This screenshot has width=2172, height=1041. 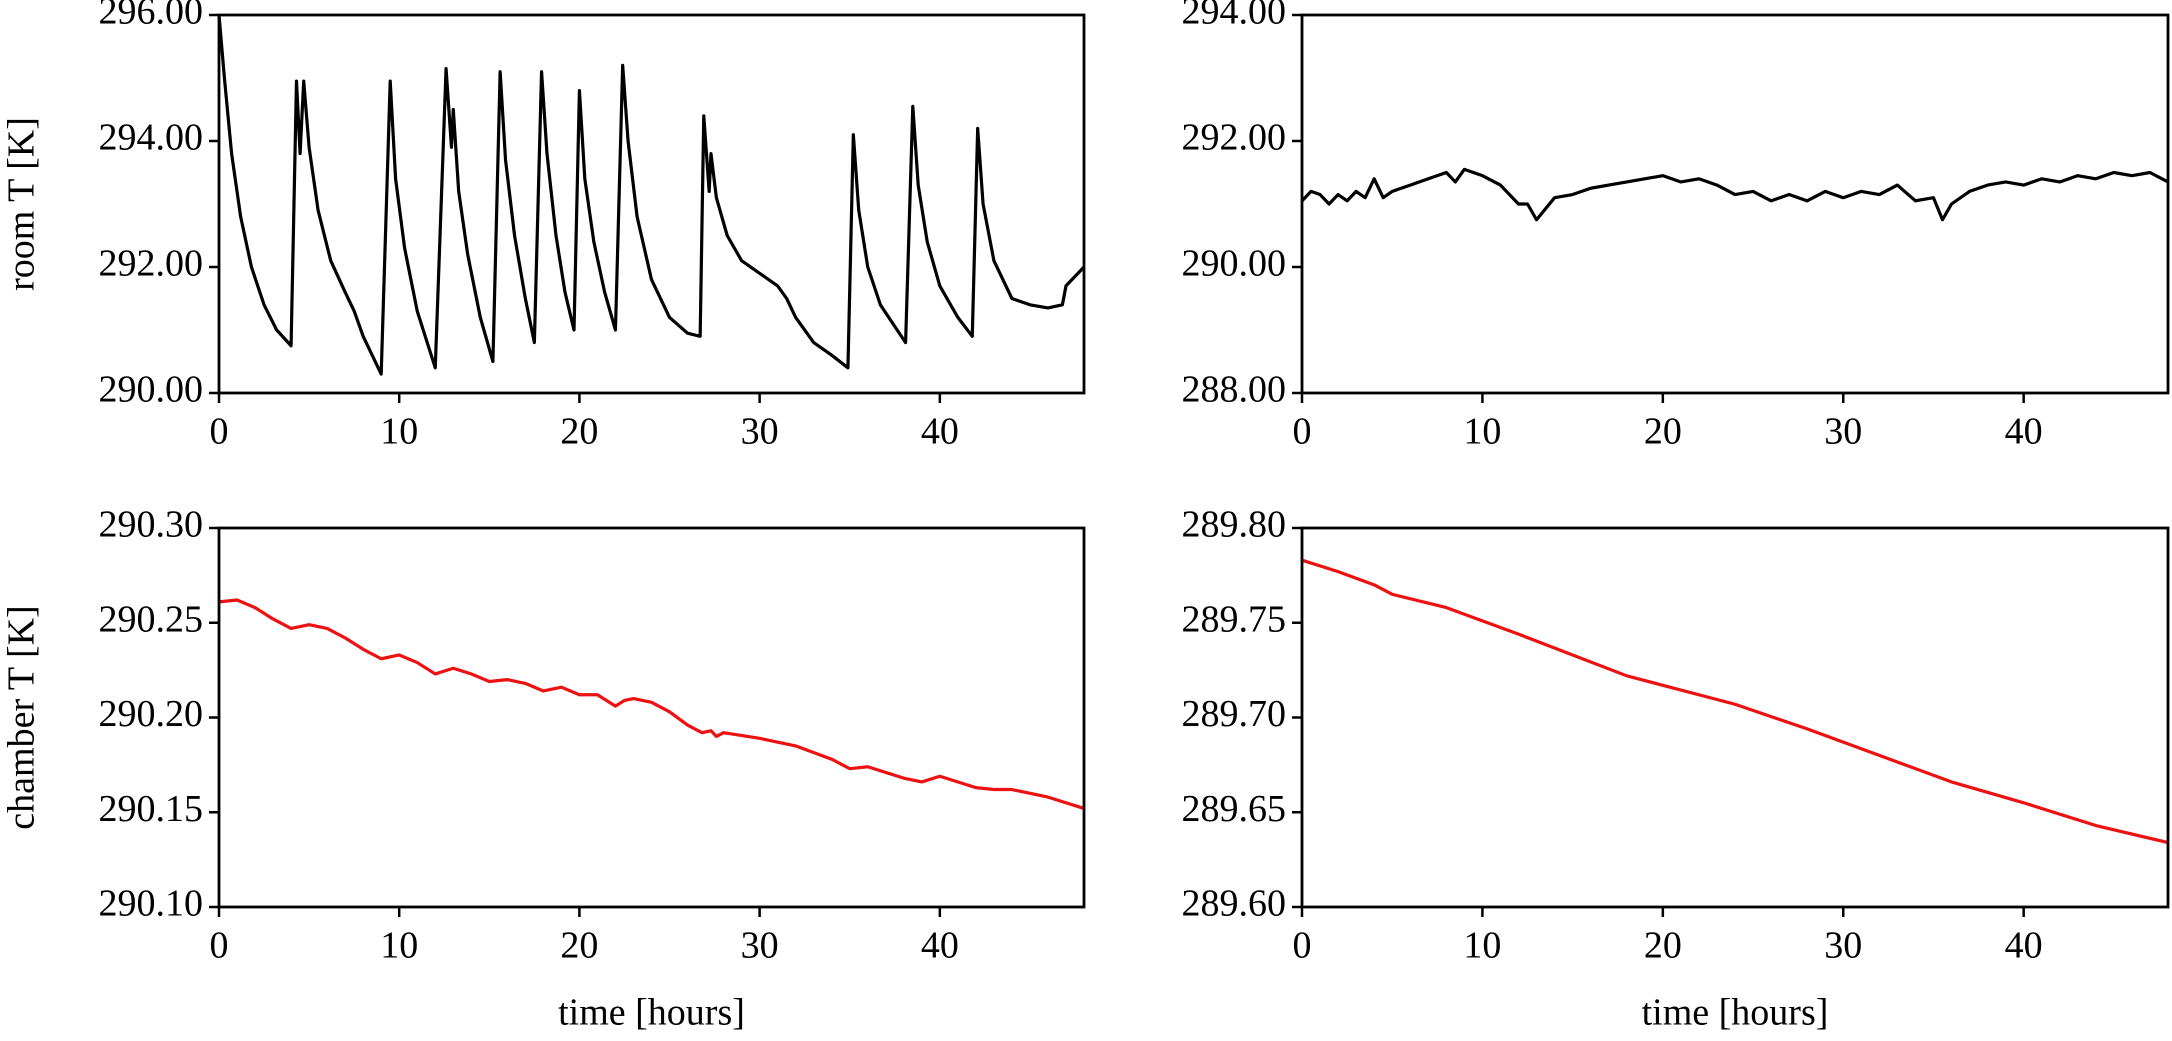 I want to click on y-tick-label: 296.00, so click(x=151, y=16).